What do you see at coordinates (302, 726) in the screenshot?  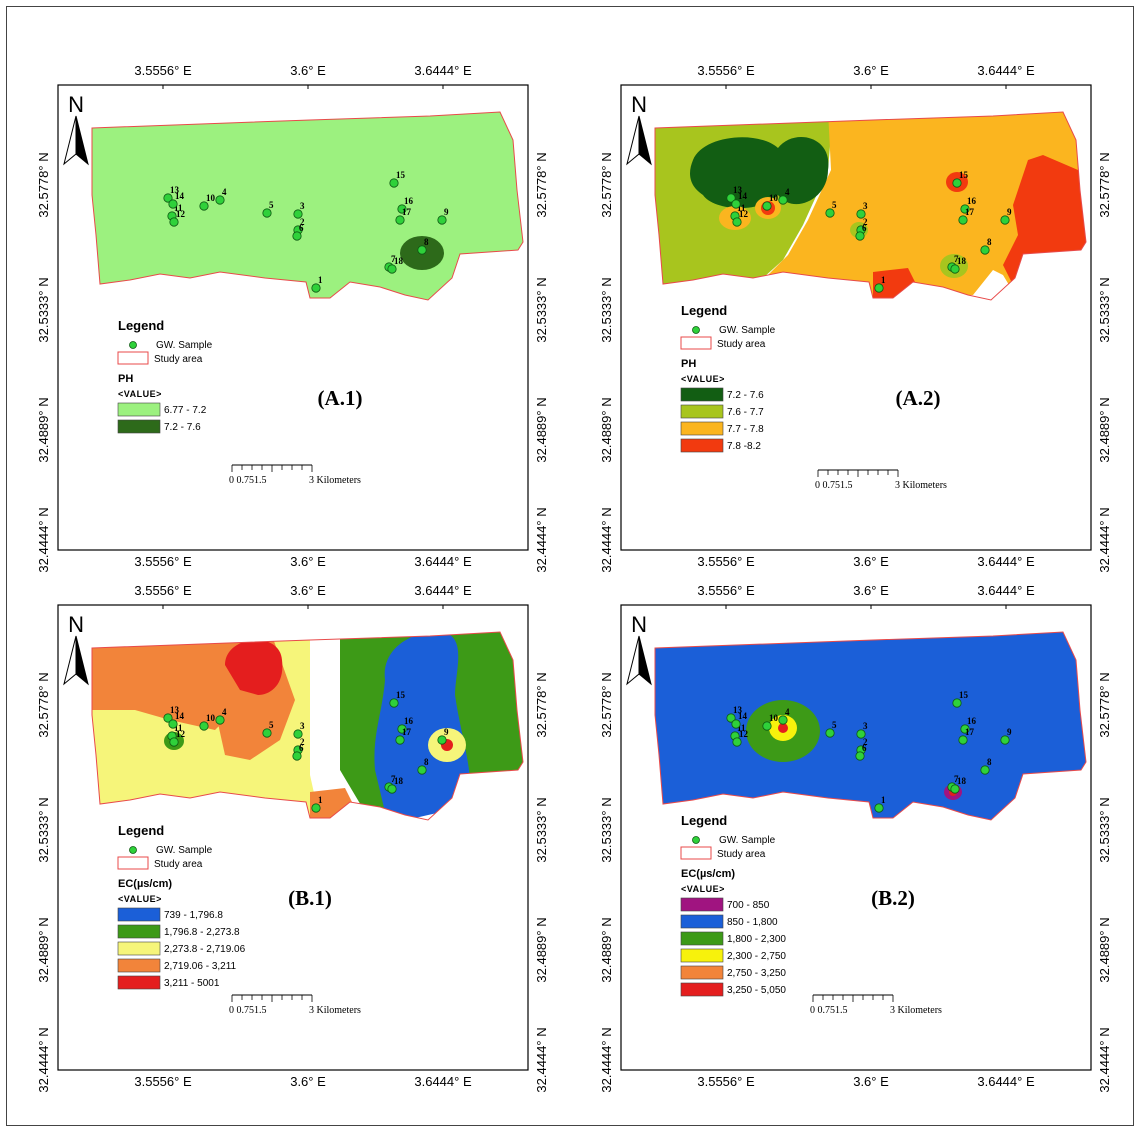 I see `gw-sample-label: 3` at bounding box center [302, 726].